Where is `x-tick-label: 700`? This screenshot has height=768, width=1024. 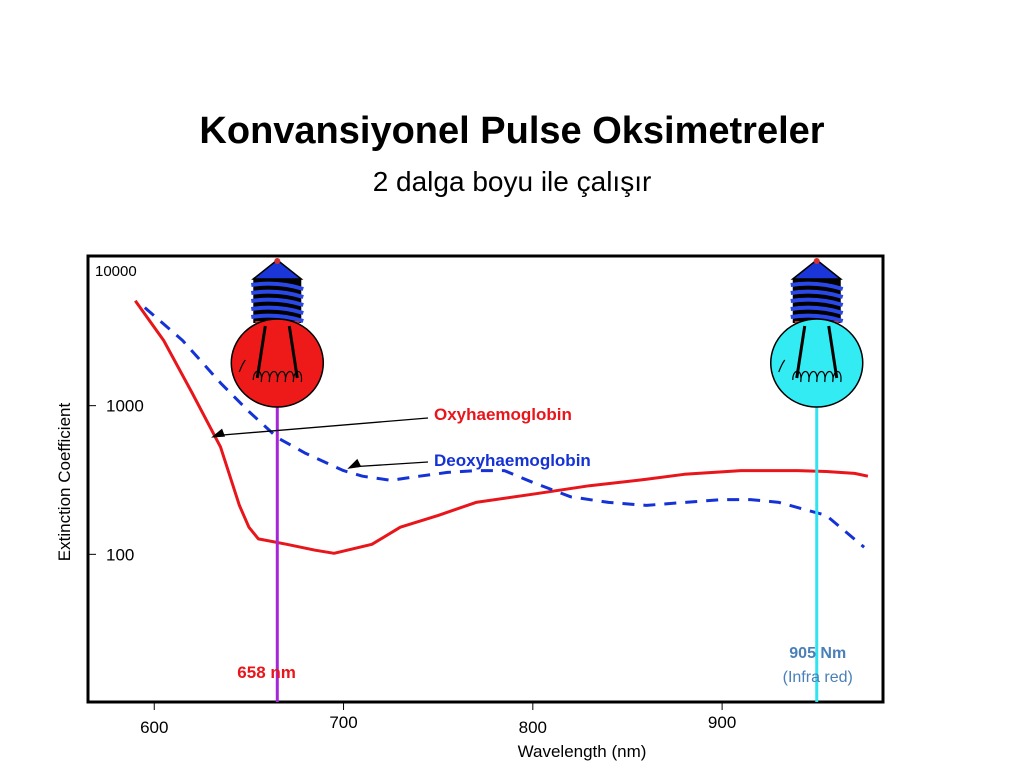
x-tick-label: 700 is located at coordinates (343, 722).